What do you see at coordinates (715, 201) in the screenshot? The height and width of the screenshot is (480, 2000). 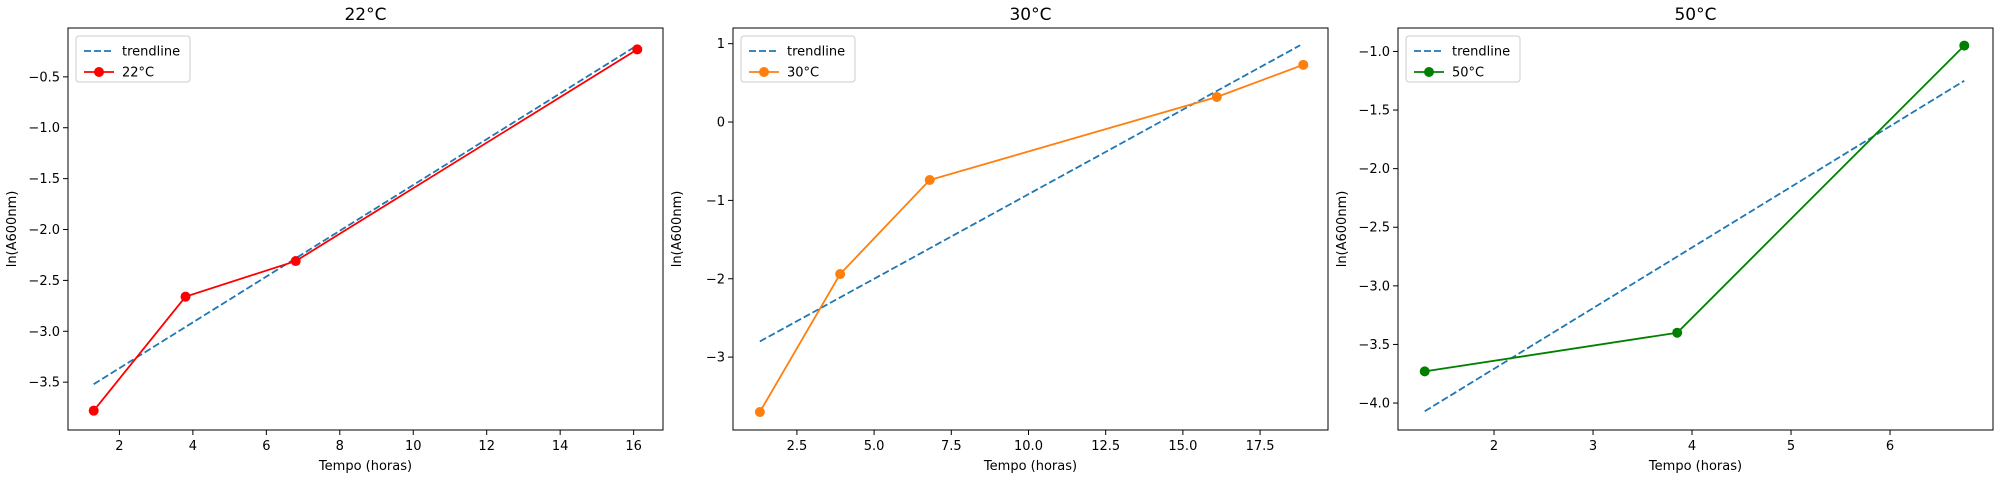 I see `y-tick-label: −1` at bounding box center [715, 201].